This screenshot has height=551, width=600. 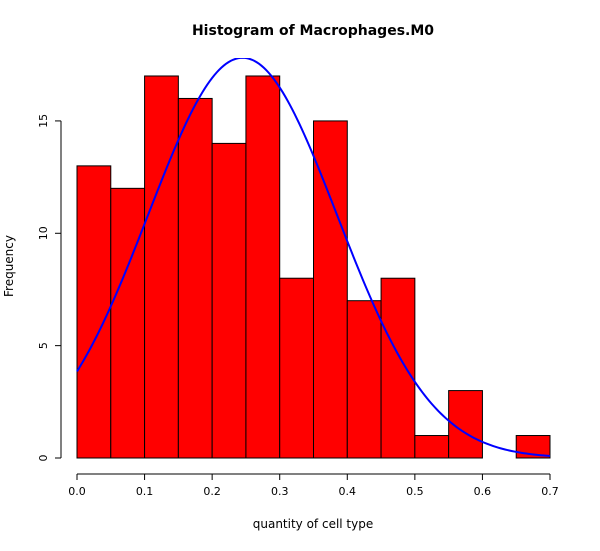 I want to click on x-tick-label: 0.4, so click(x=348, y=491).